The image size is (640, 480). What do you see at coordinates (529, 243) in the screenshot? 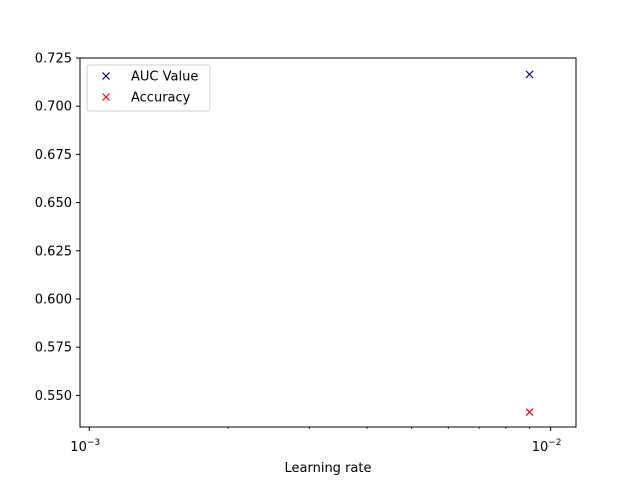
I see `data-points` at bounding box center [529, 243].